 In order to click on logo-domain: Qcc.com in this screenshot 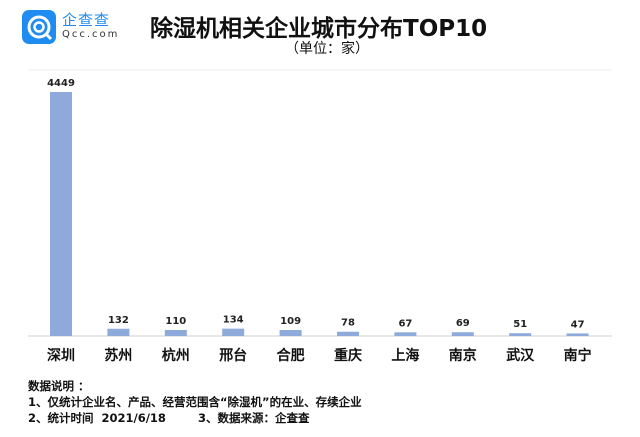, I will do `click(91, 34)`.